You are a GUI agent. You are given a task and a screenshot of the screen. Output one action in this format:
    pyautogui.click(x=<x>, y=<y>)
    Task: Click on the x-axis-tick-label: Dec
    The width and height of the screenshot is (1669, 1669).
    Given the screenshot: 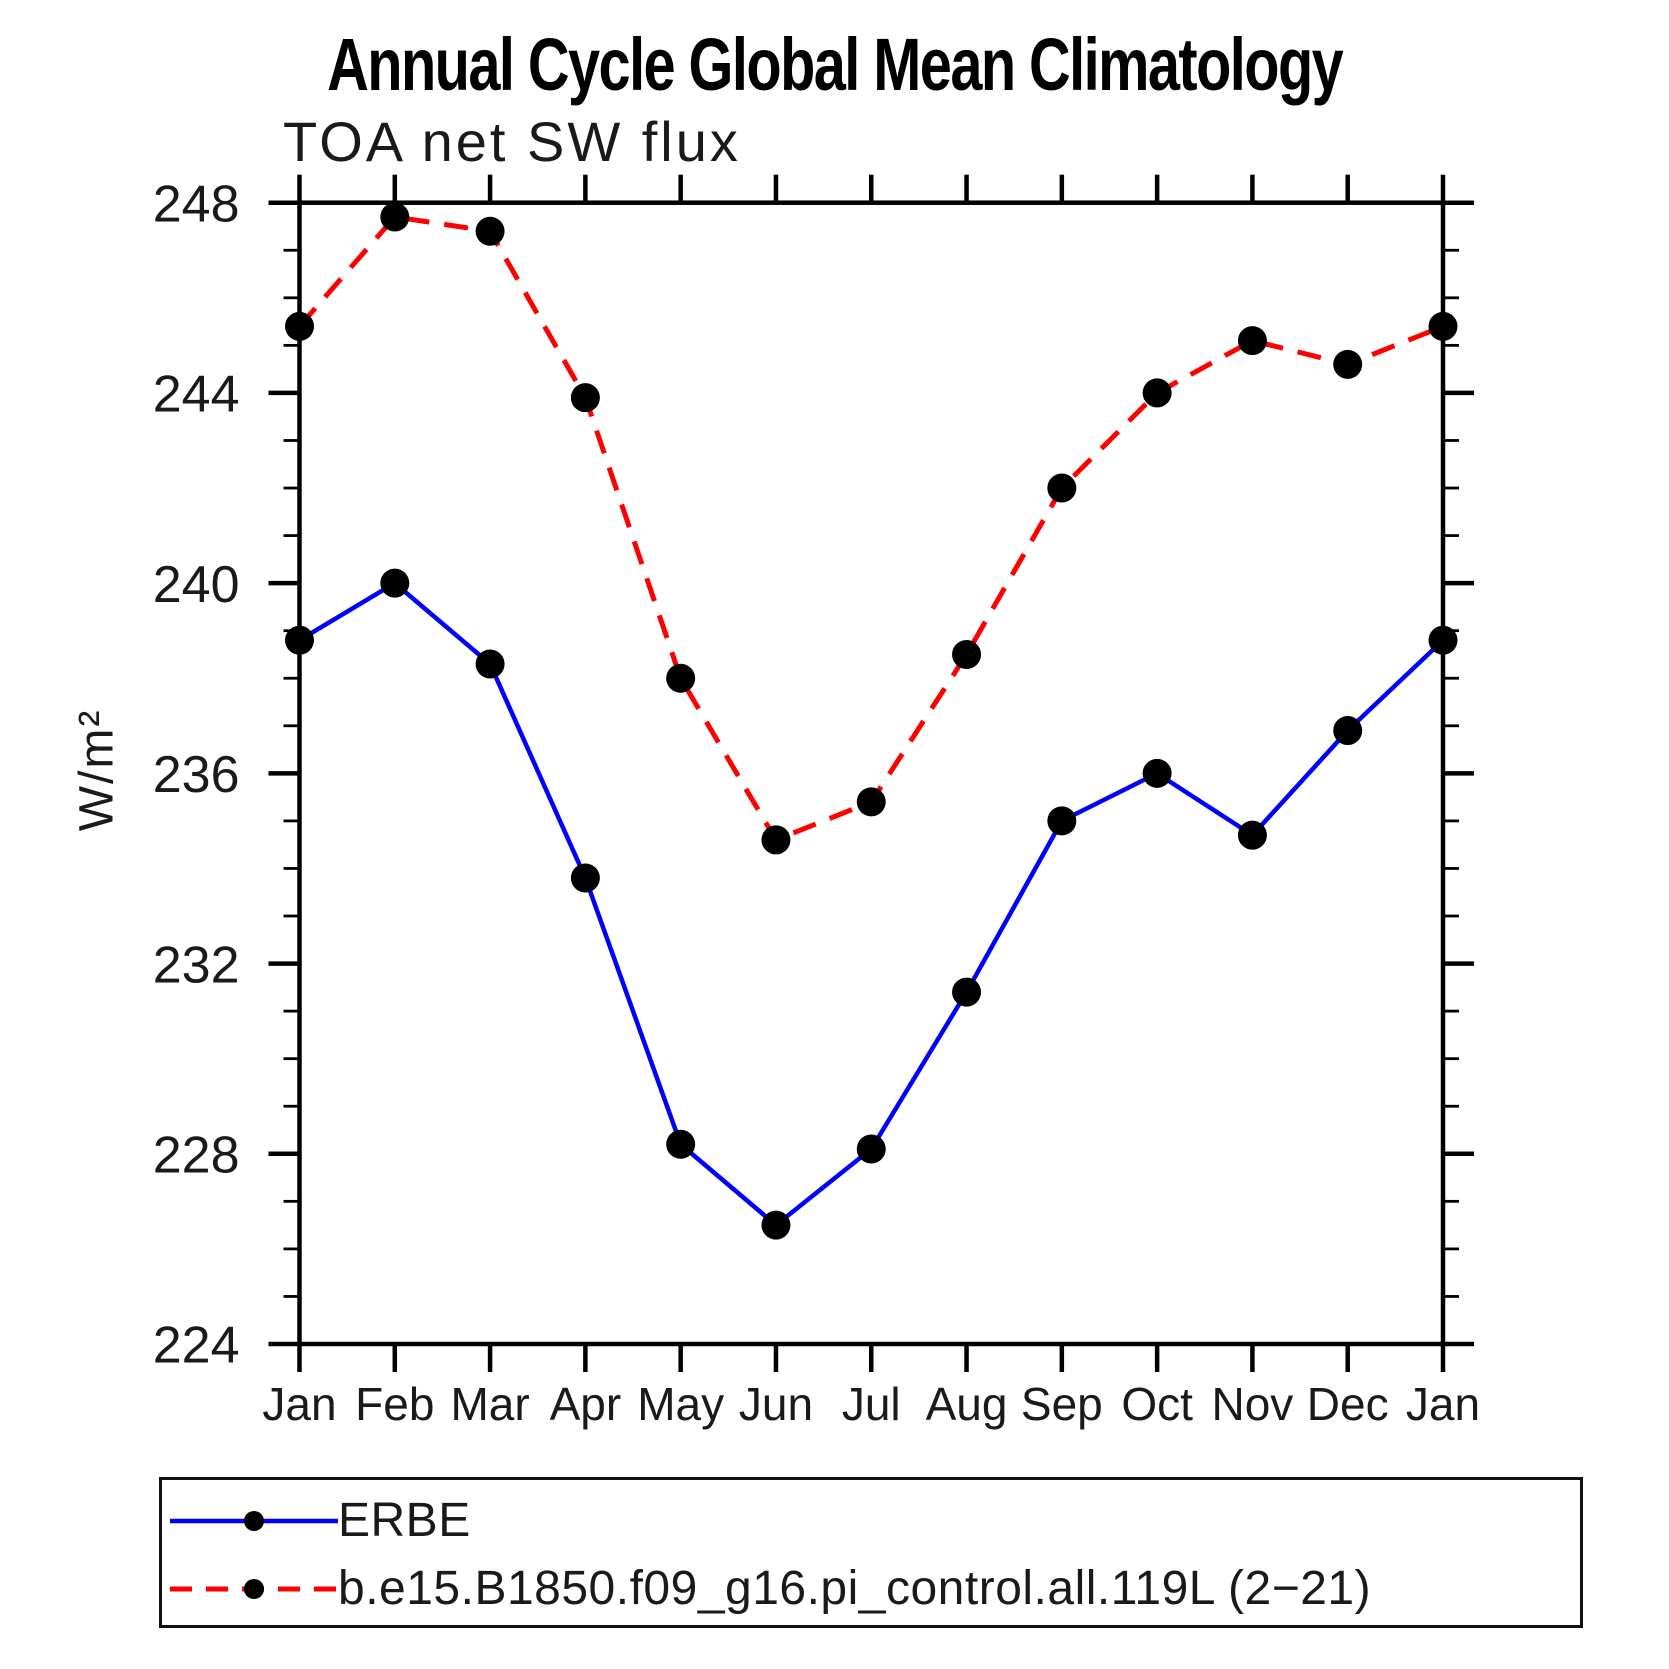 What is the action you would take?
    pyautogui.click(x=1348, y=1404)
    